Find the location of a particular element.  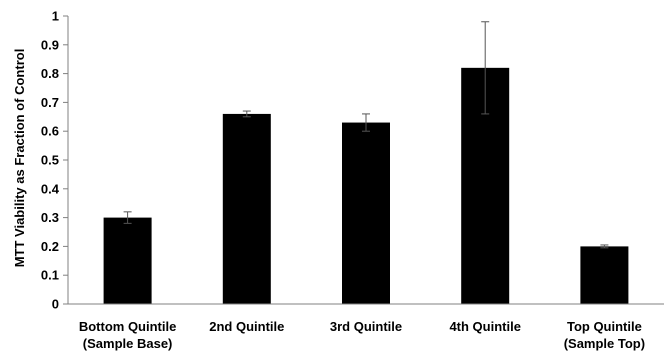

x-tick-label: Bottom Quintile (Sample Base) is located at coordinates (128, 335).